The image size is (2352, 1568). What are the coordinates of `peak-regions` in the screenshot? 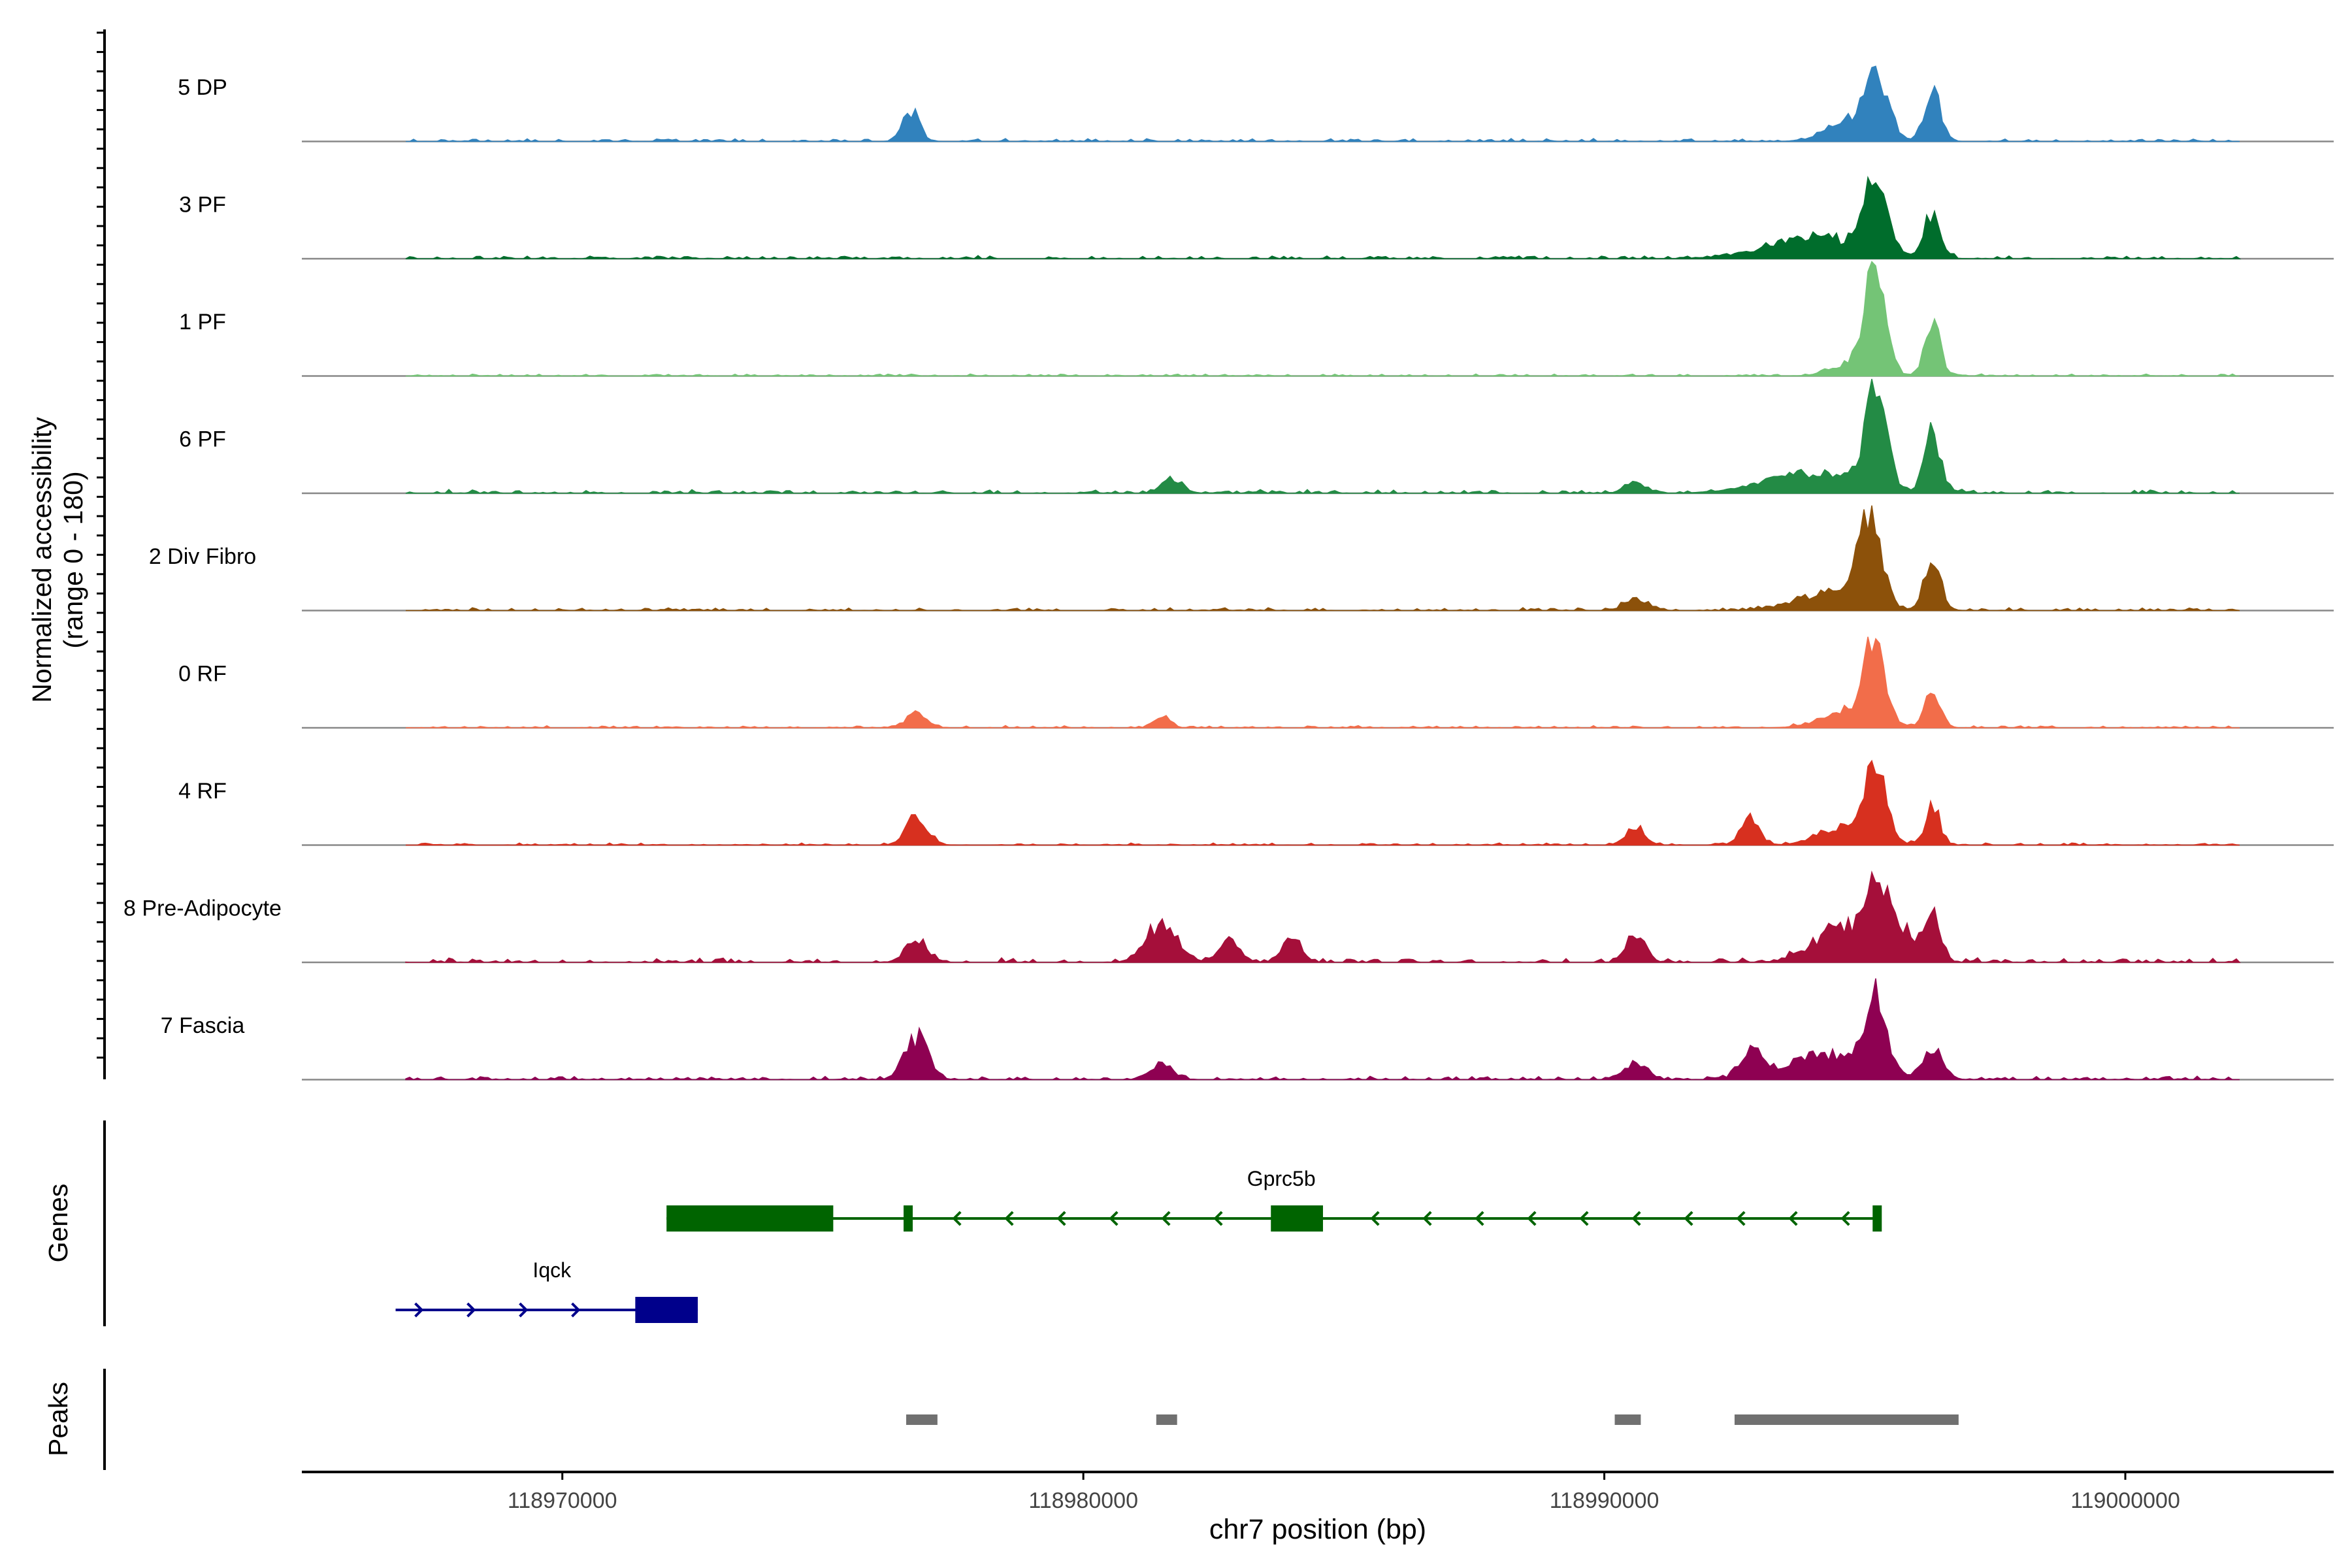 It's located at (1432, 1419).